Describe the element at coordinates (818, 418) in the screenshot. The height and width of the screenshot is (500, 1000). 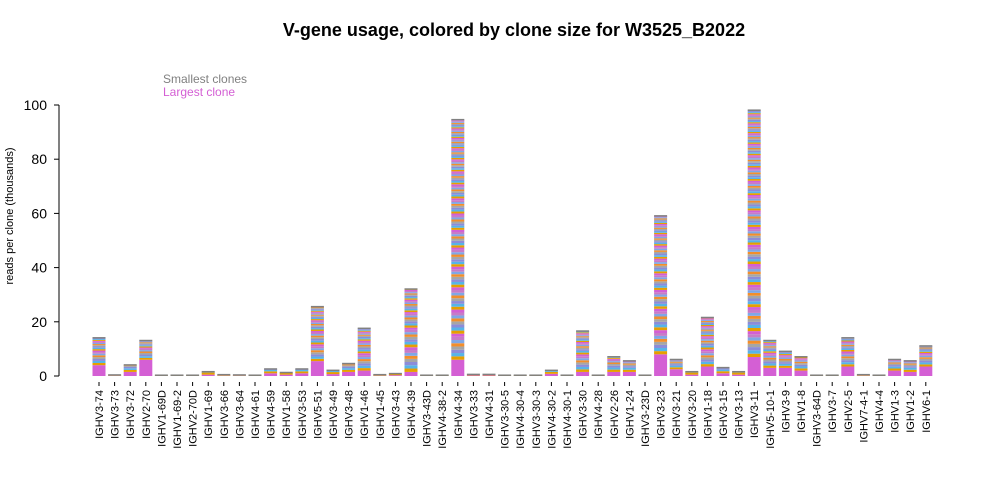
I see `x-tick-label: IGHV3-64D` at that location.